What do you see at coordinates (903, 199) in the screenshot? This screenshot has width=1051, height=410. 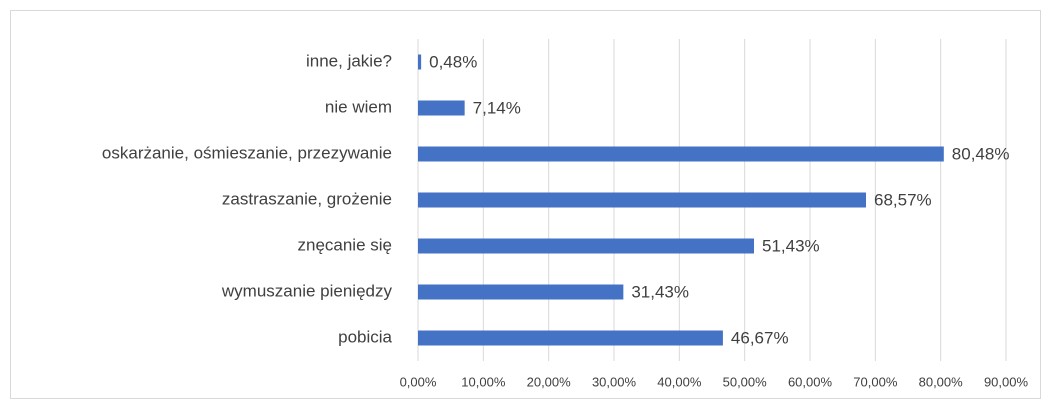 I see `value-label: 68,57%` at bounding box center [903, 199].